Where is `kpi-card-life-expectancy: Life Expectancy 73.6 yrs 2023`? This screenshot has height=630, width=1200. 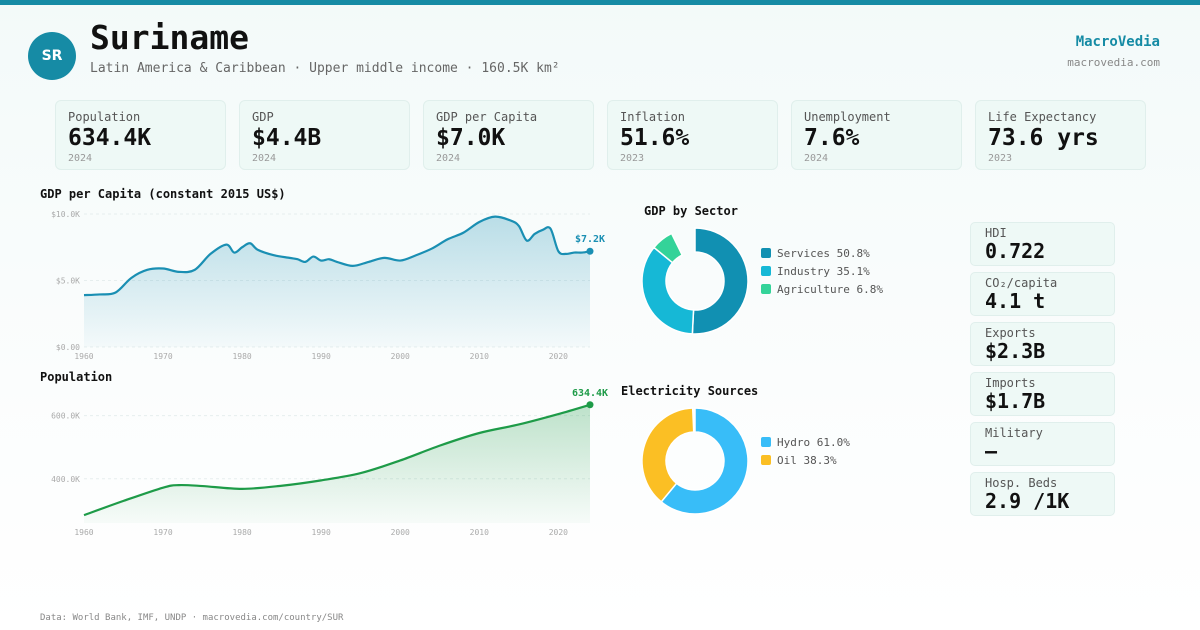 kpi-card-life-expectancy: Life Expectancy 73.6 yrs 2023 is located at coordinates (1060, 135).